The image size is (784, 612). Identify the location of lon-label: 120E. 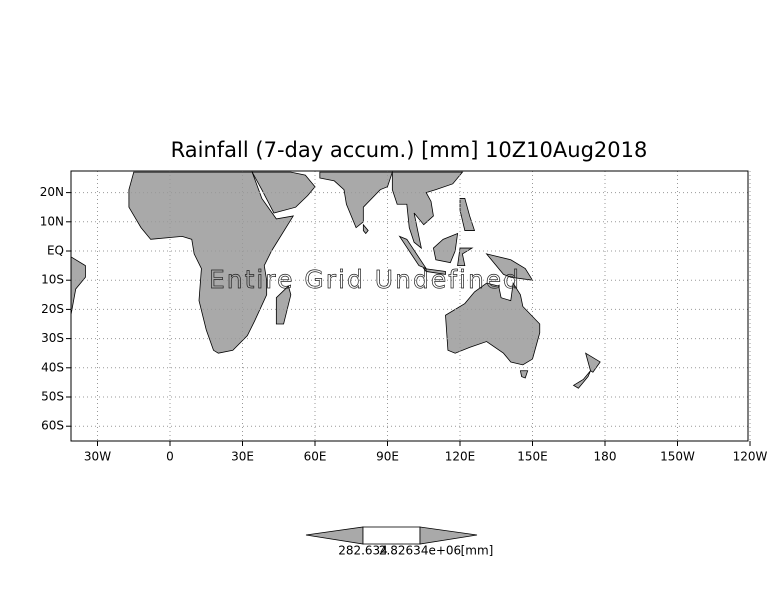
(460, 457).